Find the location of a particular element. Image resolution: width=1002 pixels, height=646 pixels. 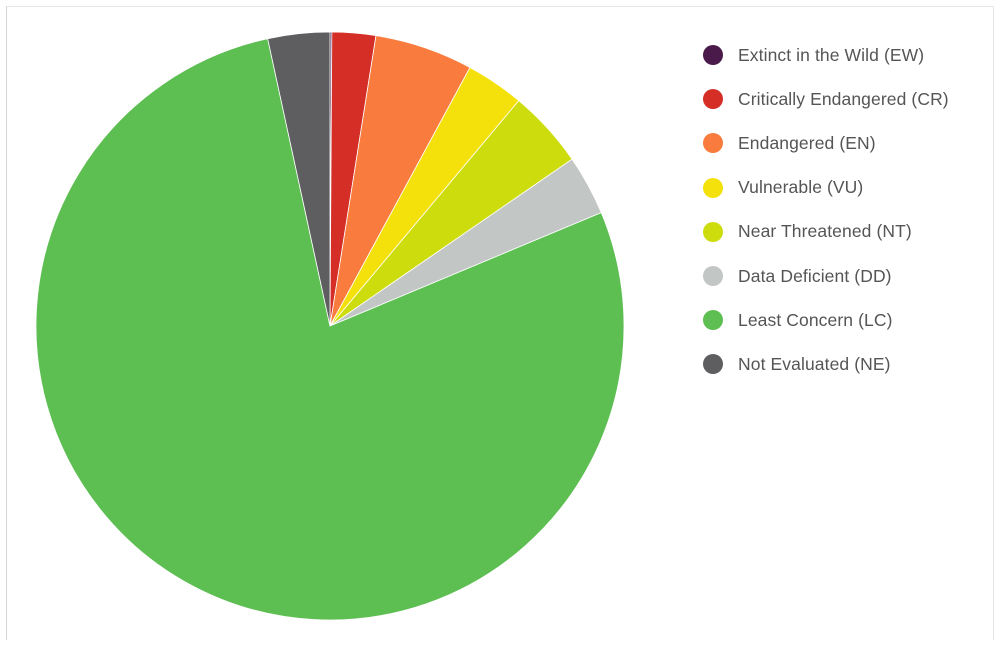

legend-item: Extinct in the Wild (EW) is located at coordinates (849, 55).